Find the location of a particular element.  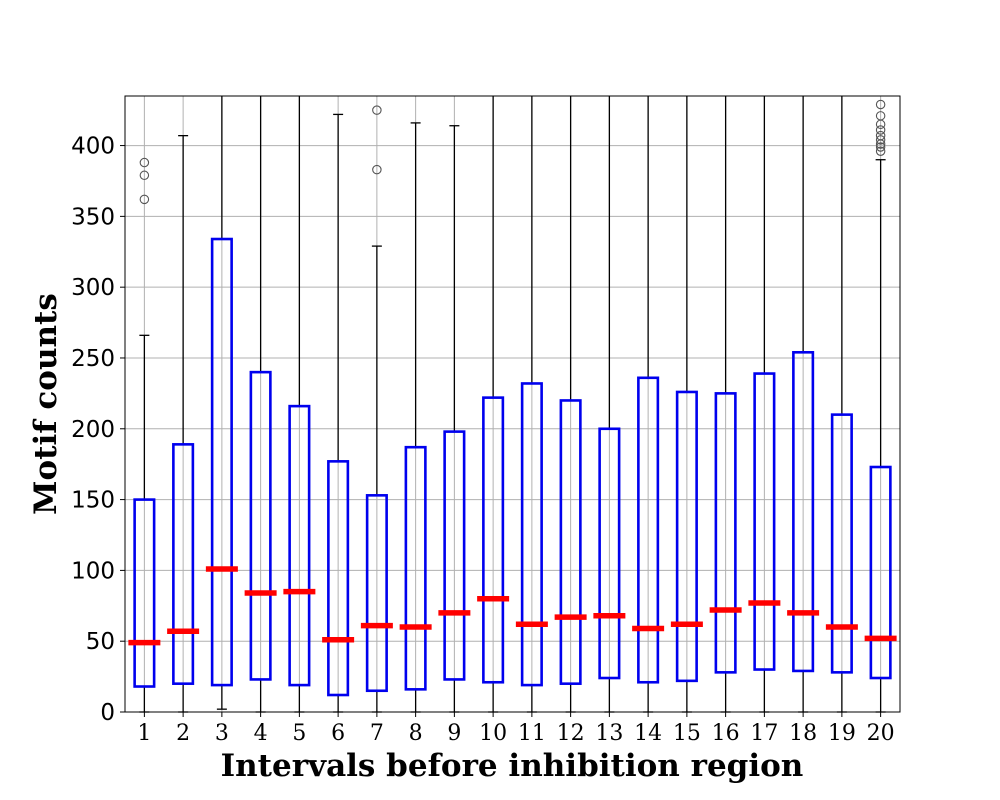

y-axis-label: Motif counts is located at coordinates (46, 404).